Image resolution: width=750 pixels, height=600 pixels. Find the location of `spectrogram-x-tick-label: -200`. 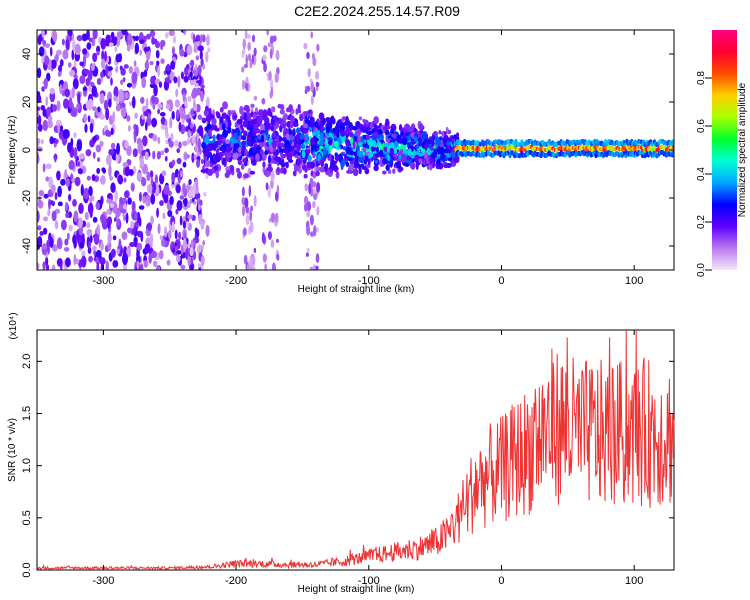

spectrogram-x-tick-label: -200 is located at coordinates (236, 281).